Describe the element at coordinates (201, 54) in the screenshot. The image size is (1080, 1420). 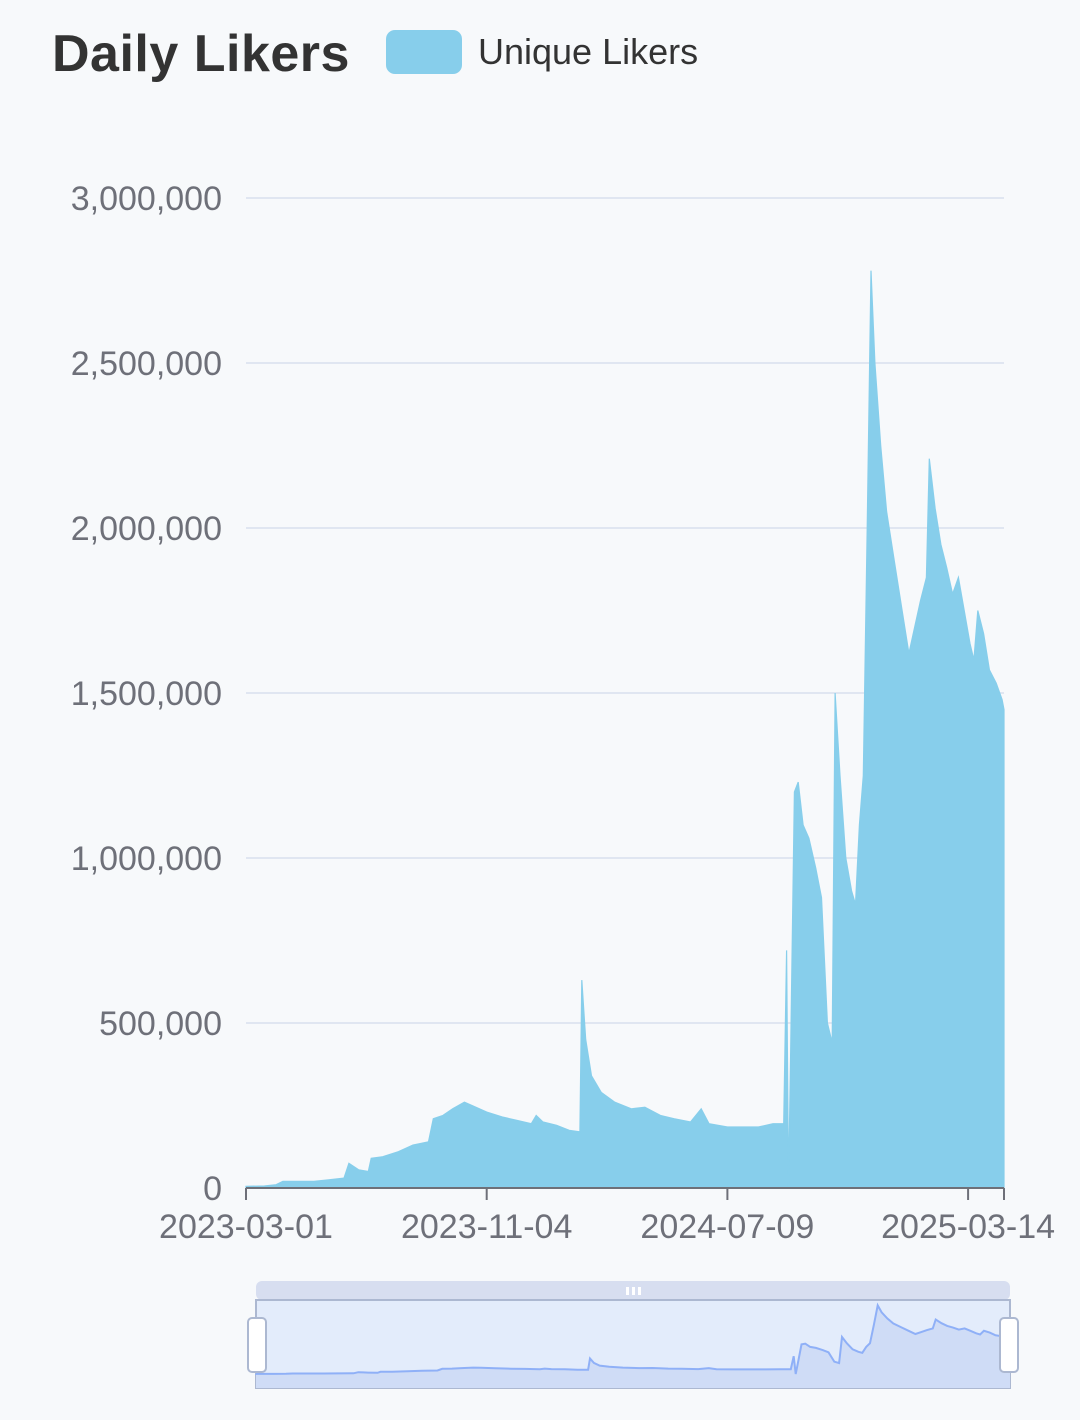
I see `chart-title: Daily Likers` at that location.